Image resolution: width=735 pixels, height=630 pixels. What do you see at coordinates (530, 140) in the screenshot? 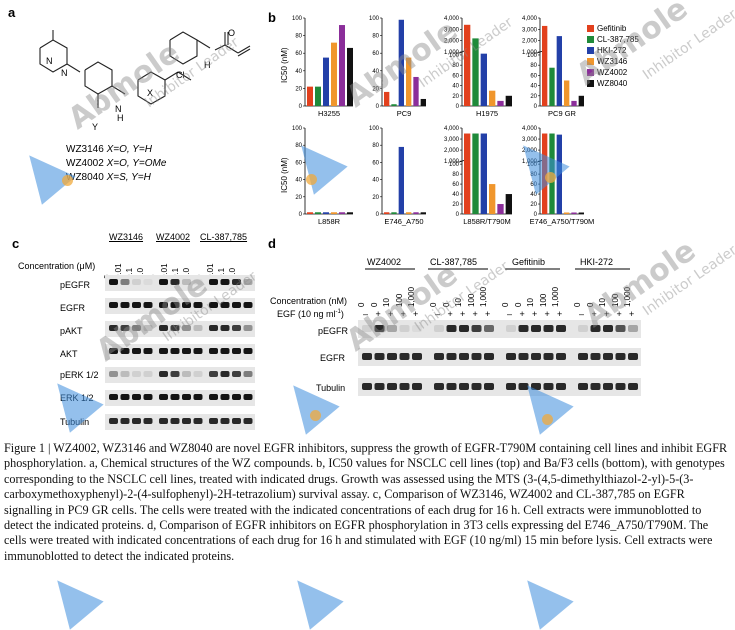
I see `y-tick-label: 3,000` at bounding box center [530, 140].